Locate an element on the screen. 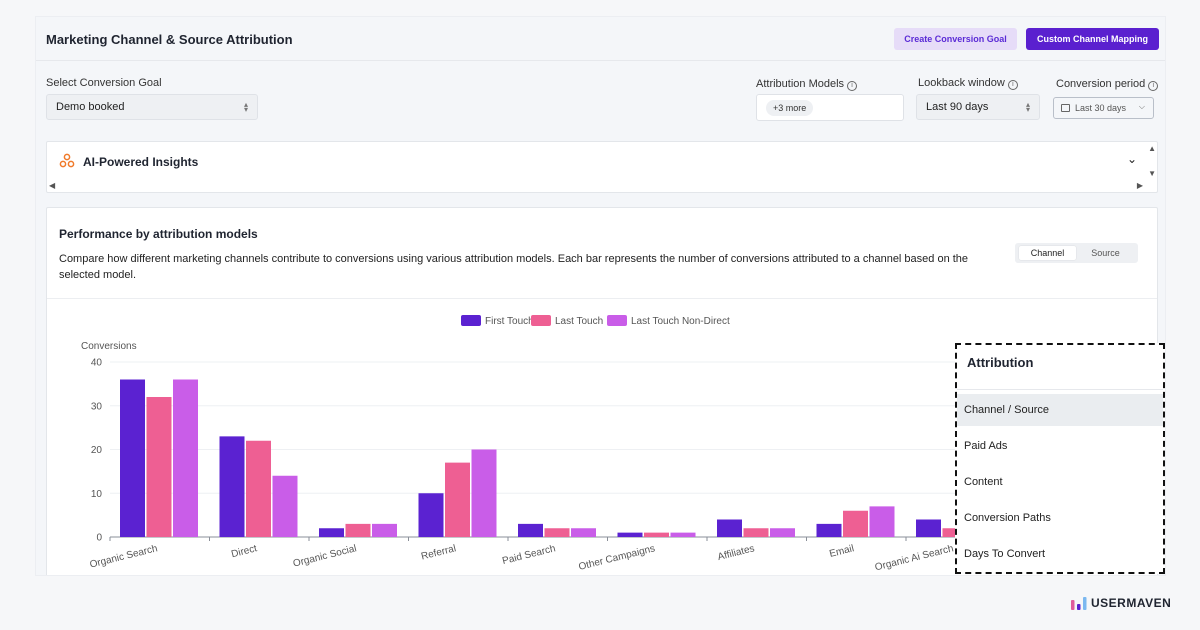  chevron-down-icon: ⌵ is located at coordinates (1141, 106).